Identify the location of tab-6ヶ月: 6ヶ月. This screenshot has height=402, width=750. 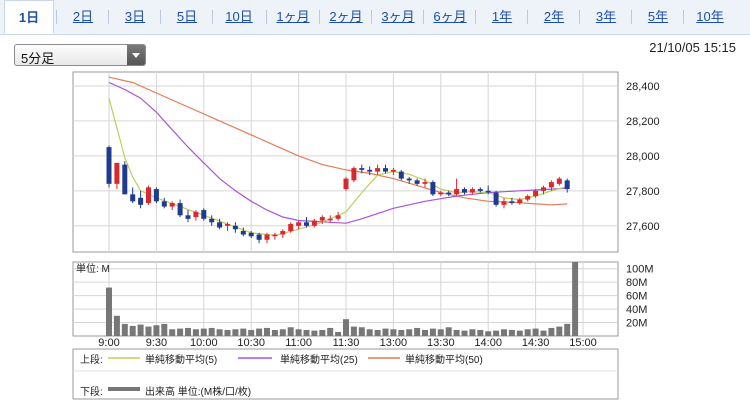
(450, 16).